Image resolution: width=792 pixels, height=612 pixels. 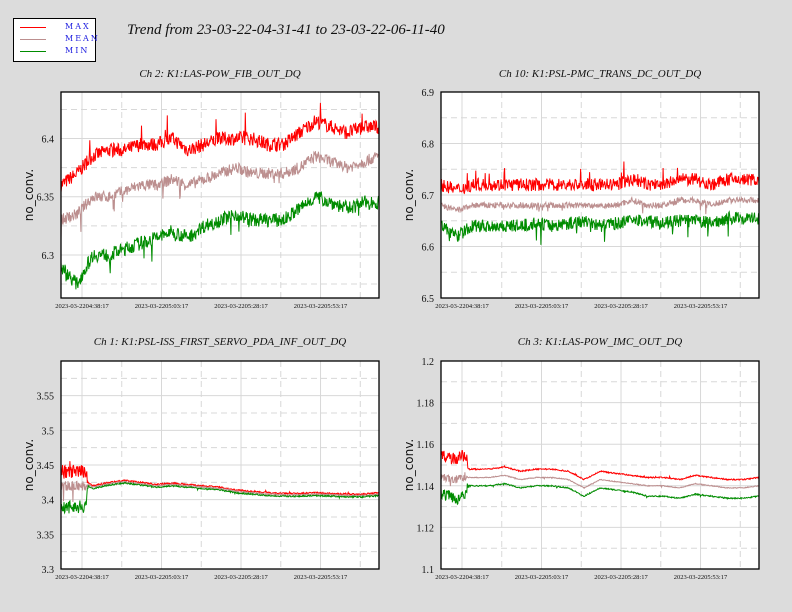 What do you see at coordinates (48, 140) in the screenshot?
I see `y-tick-label: 6.4` at bounding box center [48, 140].